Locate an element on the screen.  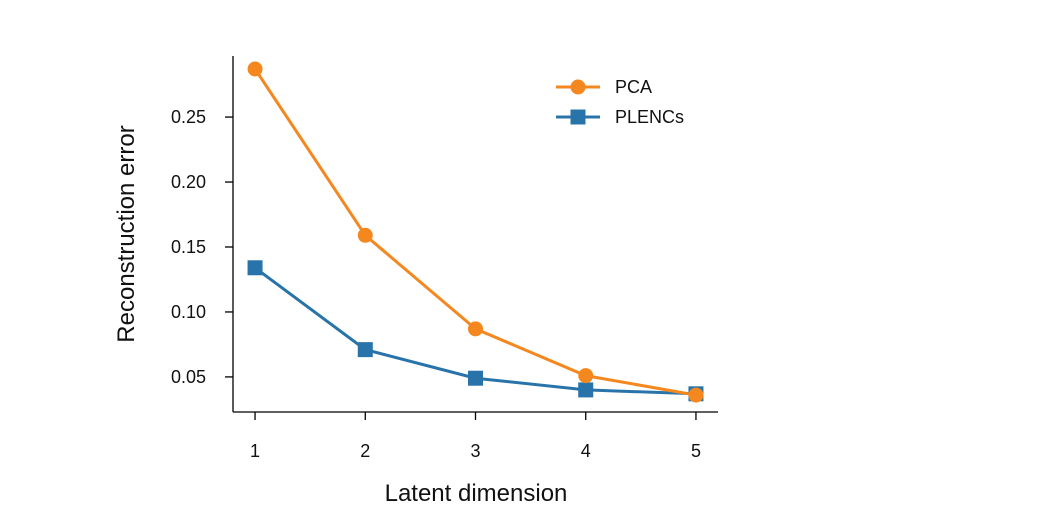
y-tick-label: 0.20 is located at coordinates (188, 182).